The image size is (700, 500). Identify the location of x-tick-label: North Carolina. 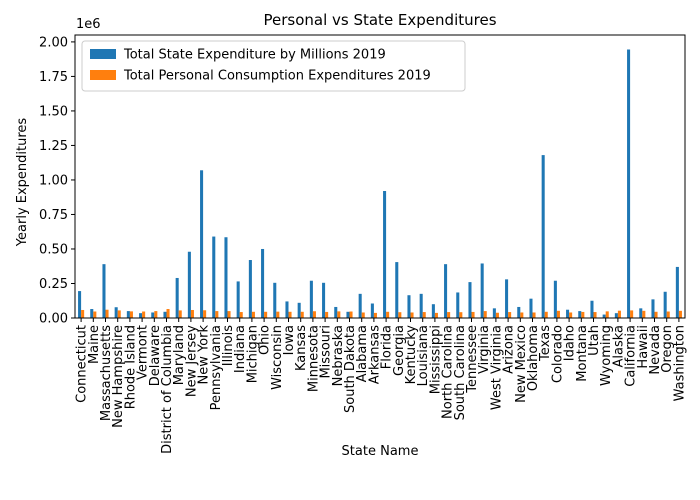
(448, 372).